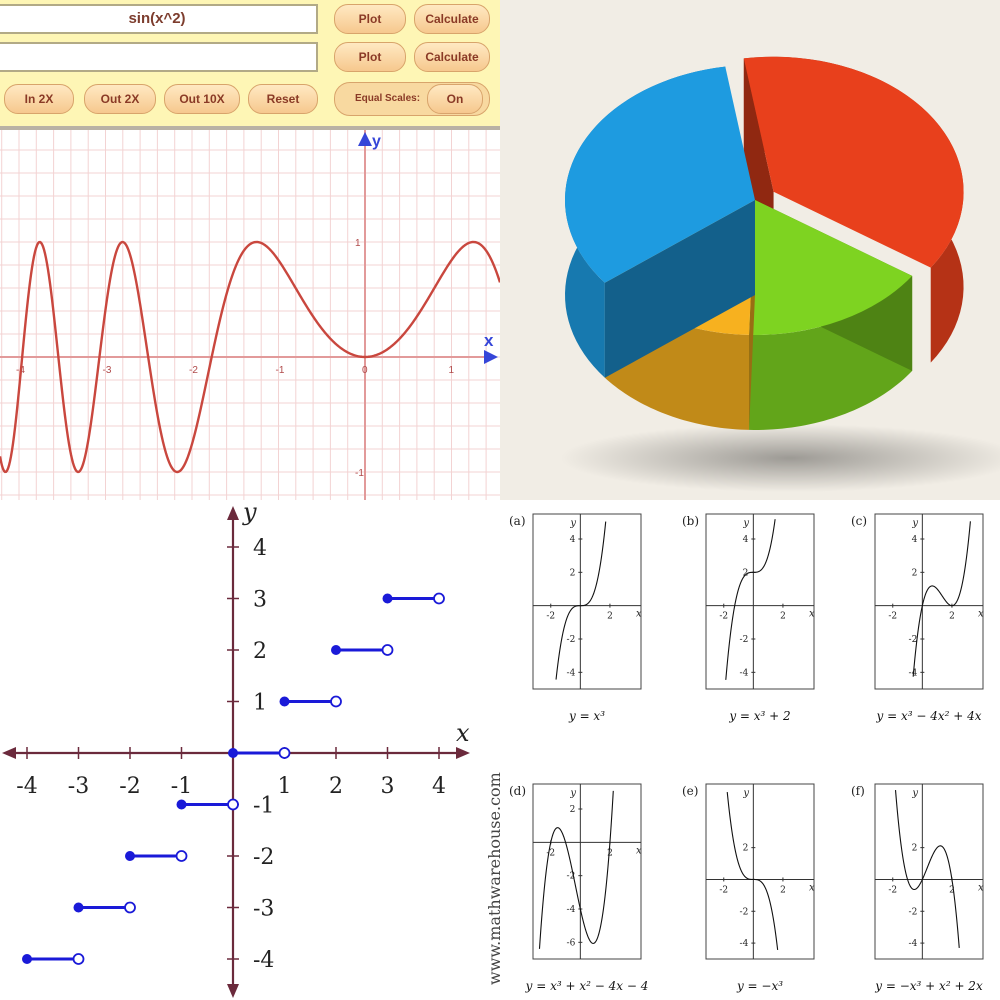  What do you see at coordinates (571, 943) in the screenshot?
I see `panel-y-tick-label: -6` at bounding box center [571, 943].